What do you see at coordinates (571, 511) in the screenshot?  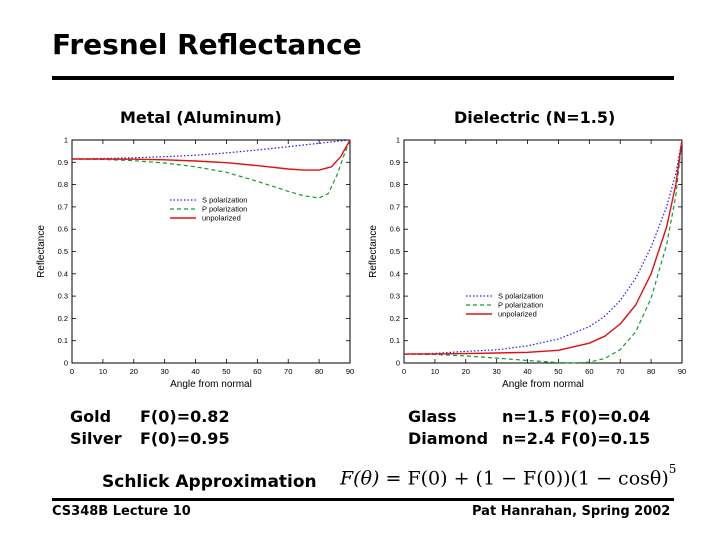 I see `footer-right: Pat Hanrahan, Spring 2002` at bounding box center [571, 511].